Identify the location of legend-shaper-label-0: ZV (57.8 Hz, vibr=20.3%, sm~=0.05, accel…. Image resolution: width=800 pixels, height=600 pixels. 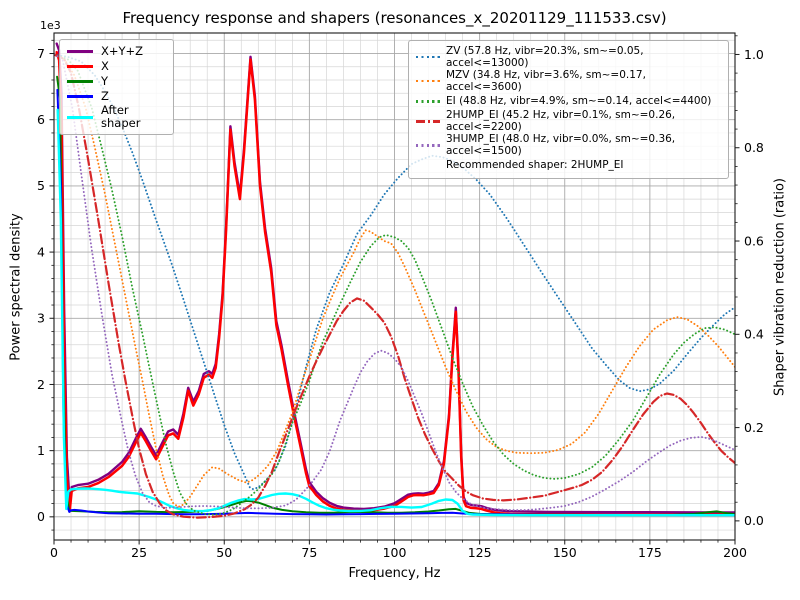
(545, 57).